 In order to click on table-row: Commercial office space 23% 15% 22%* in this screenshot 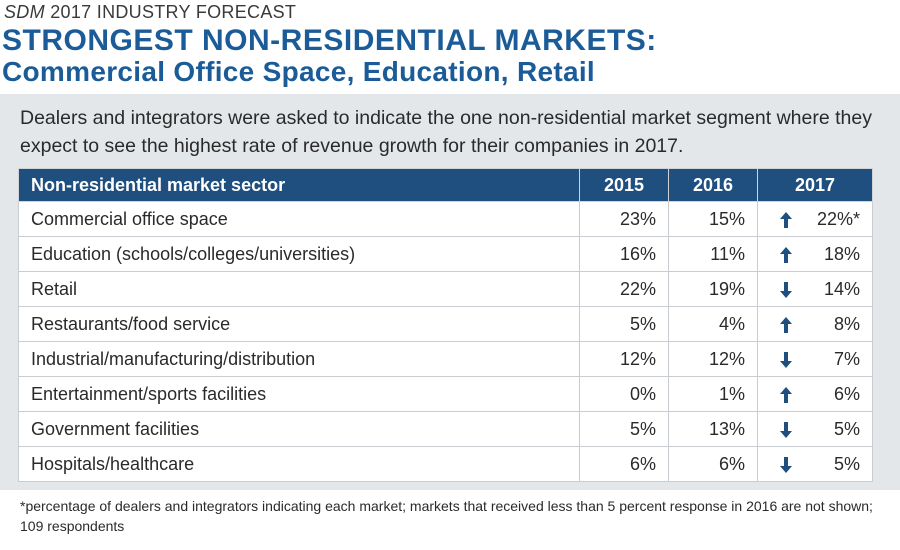, I will do `click(445, 219)`.